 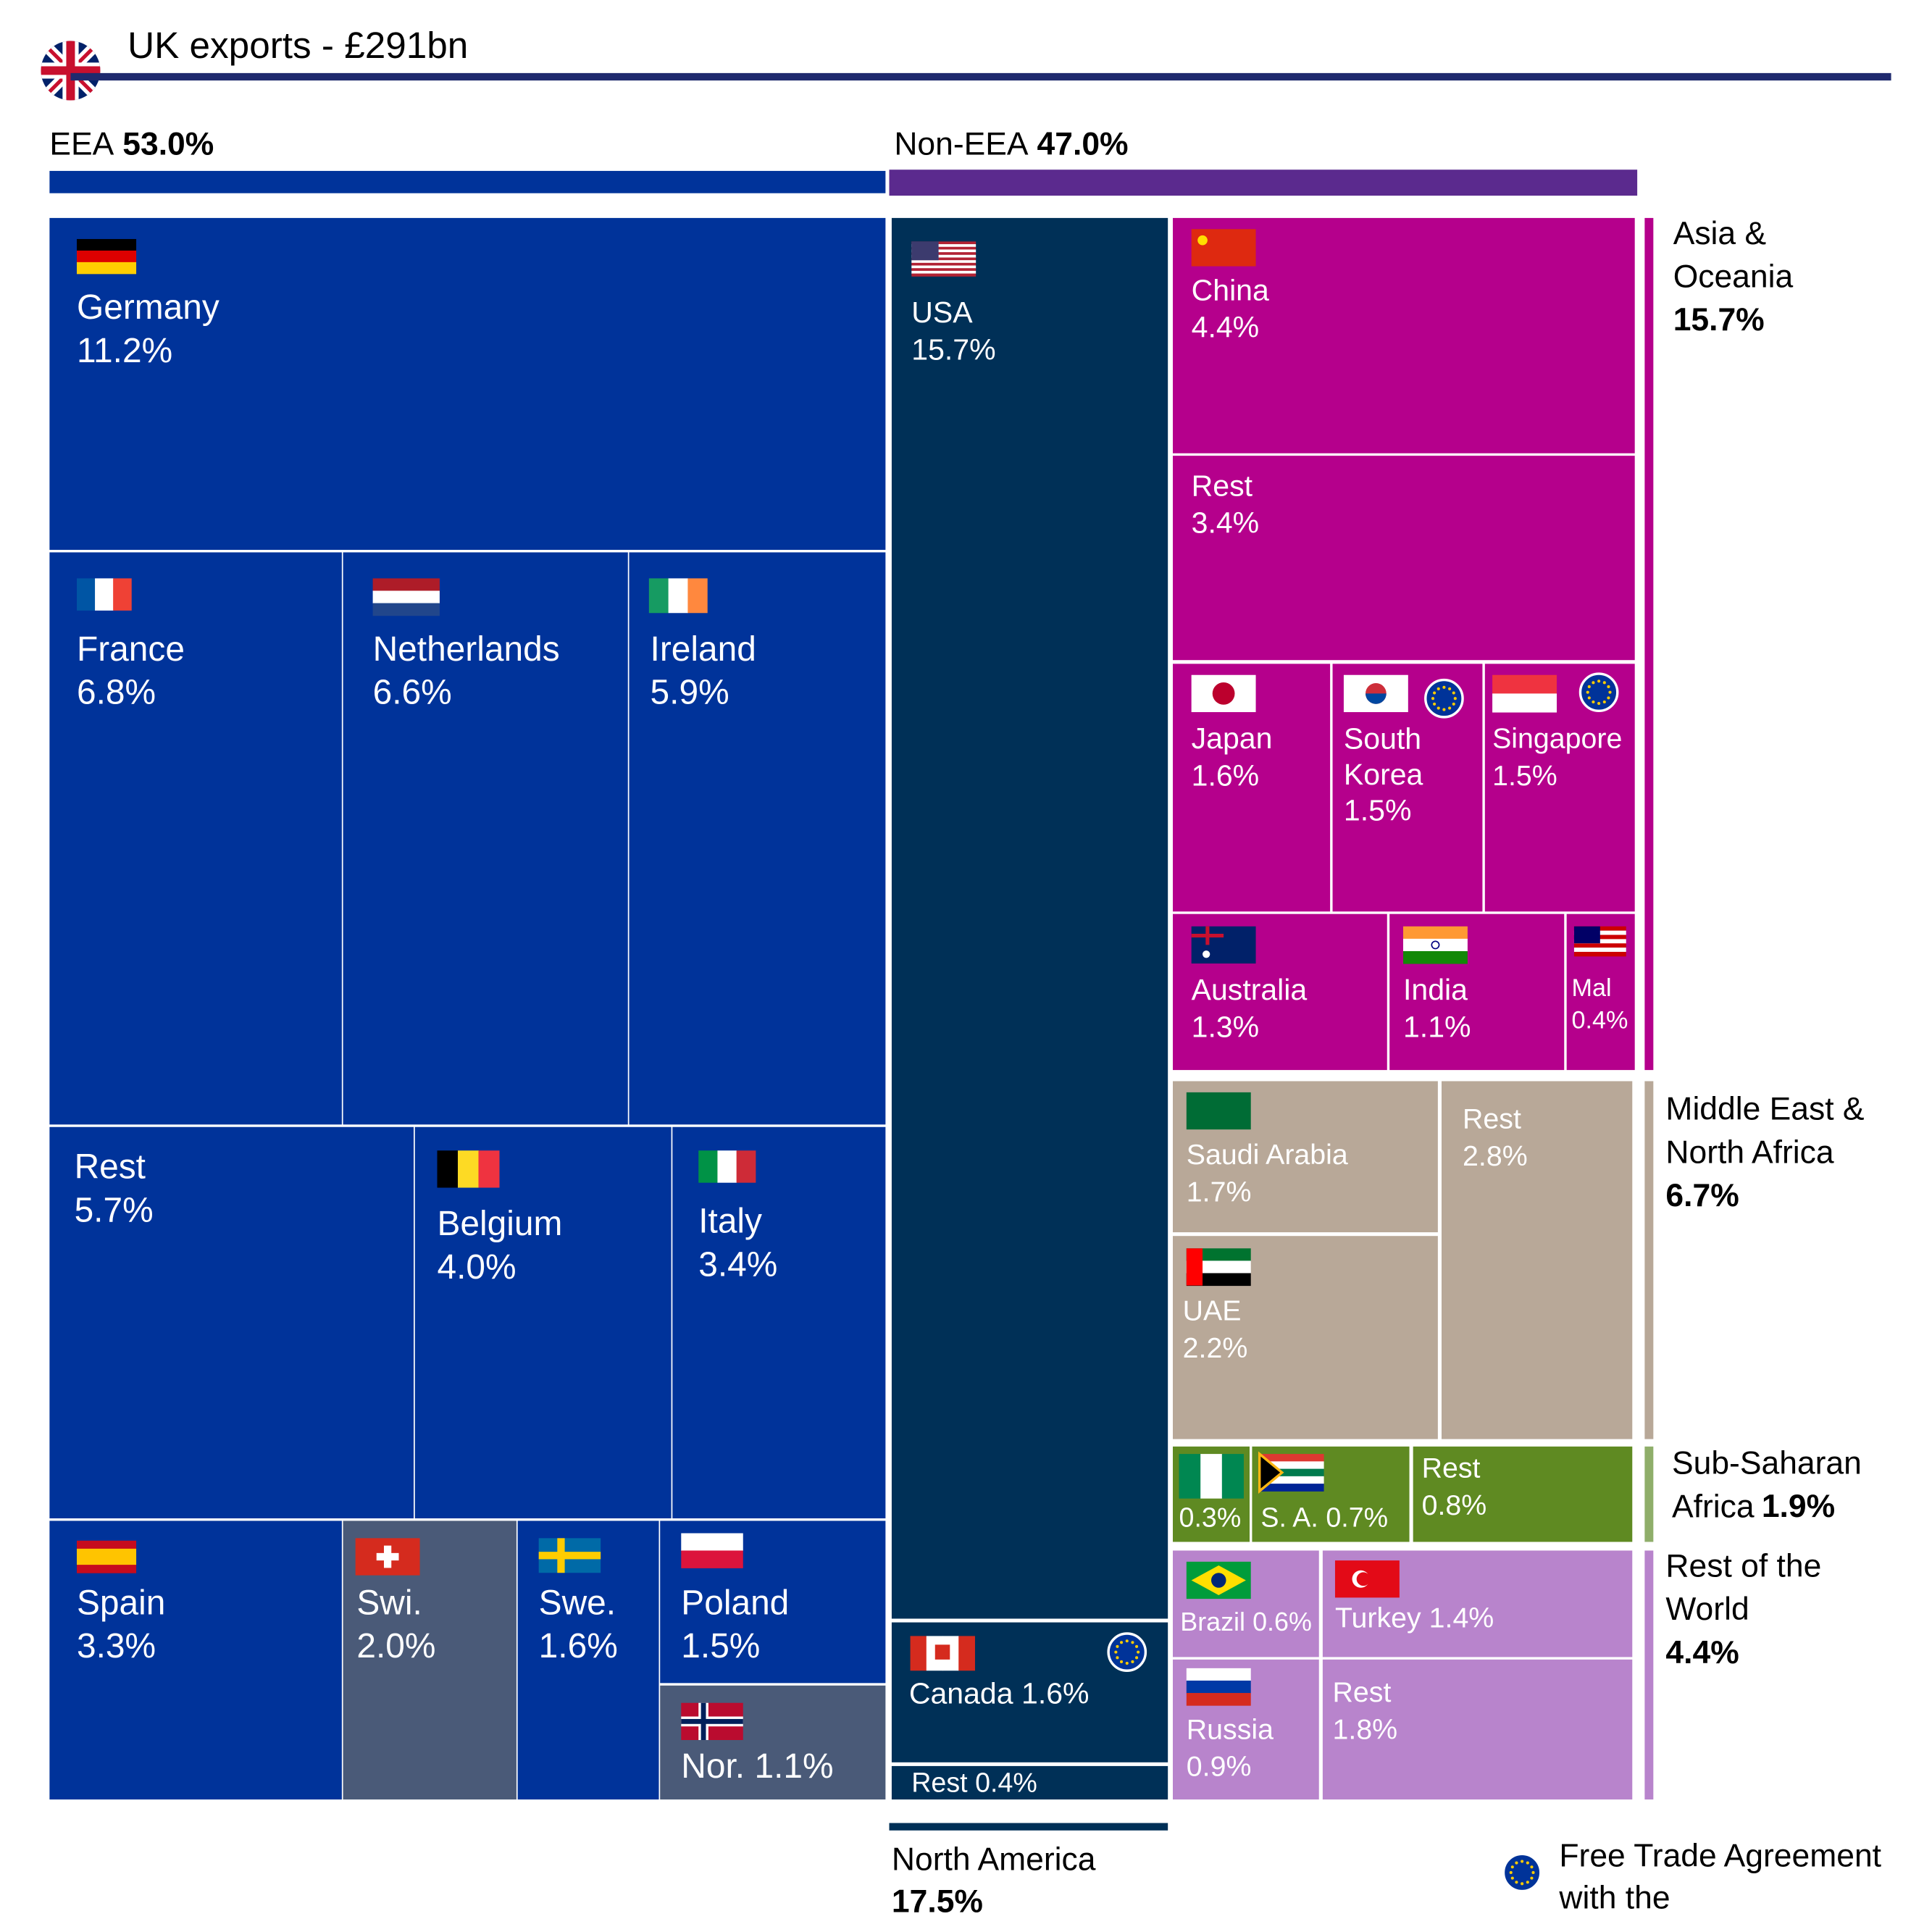 What do you see at coordinates (81, 144) in the screenshot?
I see `group-name: EEA` at bounding box center [81, 144].